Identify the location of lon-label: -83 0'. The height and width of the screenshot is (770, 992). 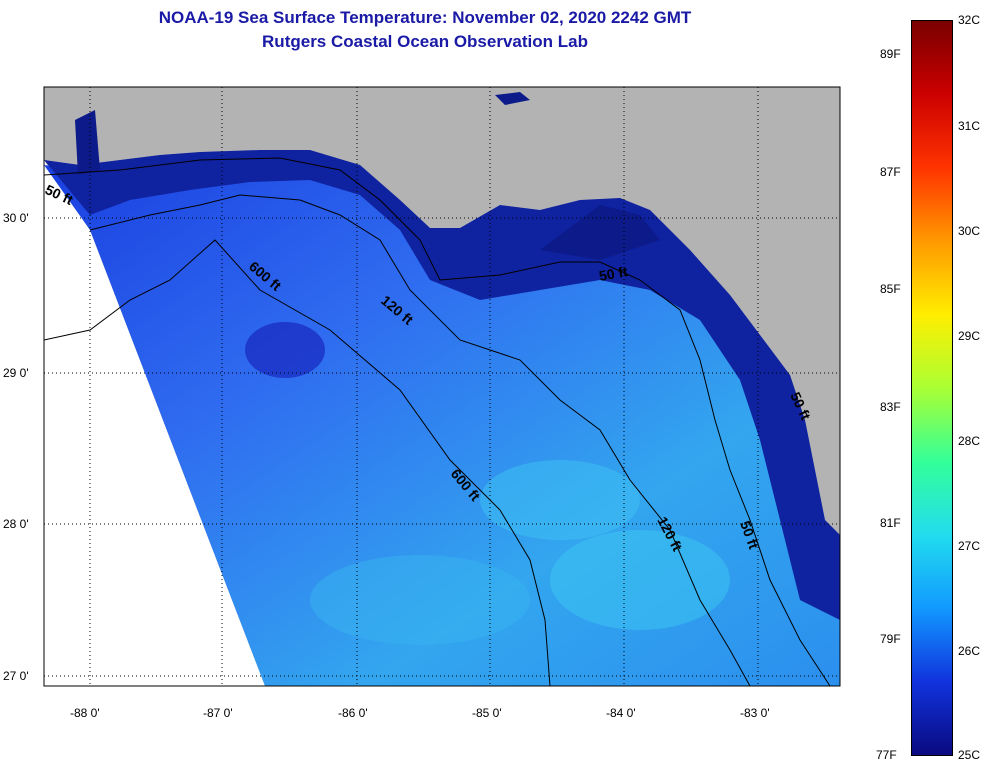
(755, 713).